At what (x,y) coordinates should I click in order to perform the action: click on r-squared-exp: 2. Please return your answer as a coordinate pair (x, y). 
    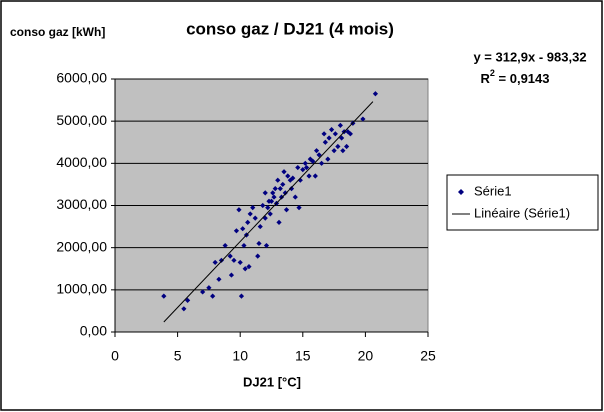
    Looking at the image, I should click on (492, 73).